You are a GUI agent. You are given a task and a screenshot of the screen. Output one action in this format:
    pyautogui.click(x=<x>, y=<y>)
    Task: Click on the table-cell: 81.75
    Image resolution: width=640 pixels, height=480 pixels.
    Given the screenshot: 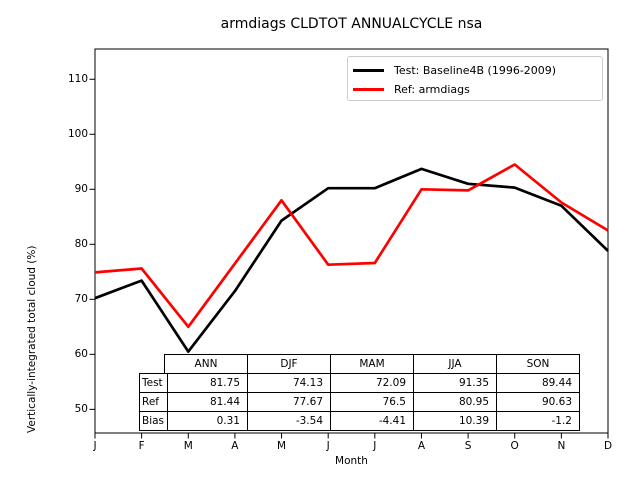 What is the action you would take?
    pyautogui.click(x=206, y=383)
    